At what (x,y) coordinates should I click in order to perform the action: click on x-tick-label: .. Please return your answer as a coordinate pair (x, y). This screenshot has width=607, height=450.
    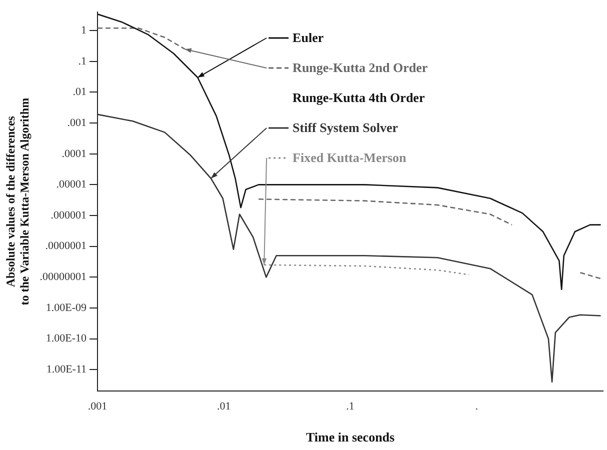
    Looking at the image, I should click on (476, 406).